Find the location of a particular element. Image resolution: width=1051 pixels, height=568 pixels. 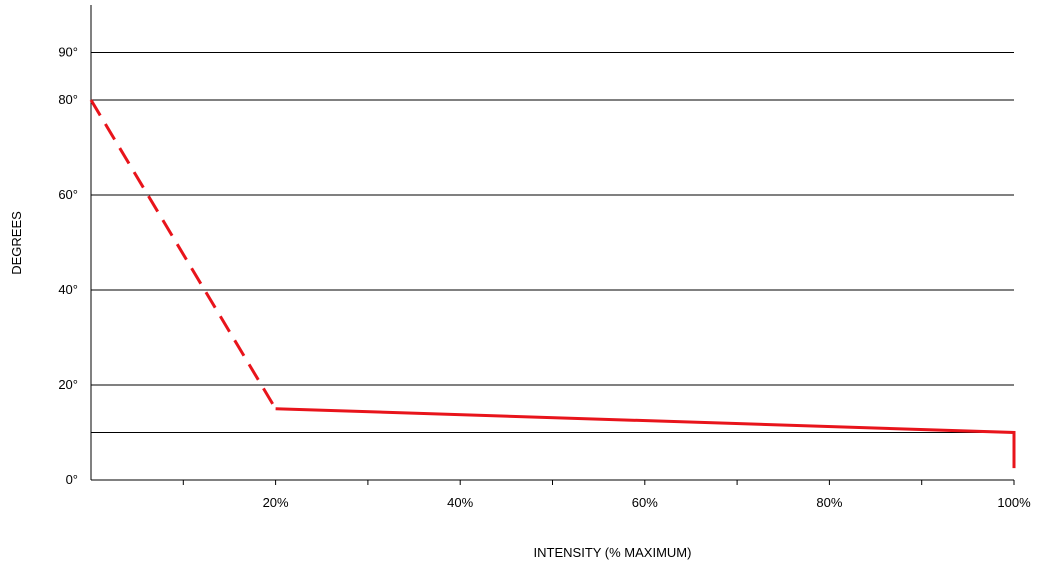

y-axis-title: DEGREES is located at coordinates (16, 243).